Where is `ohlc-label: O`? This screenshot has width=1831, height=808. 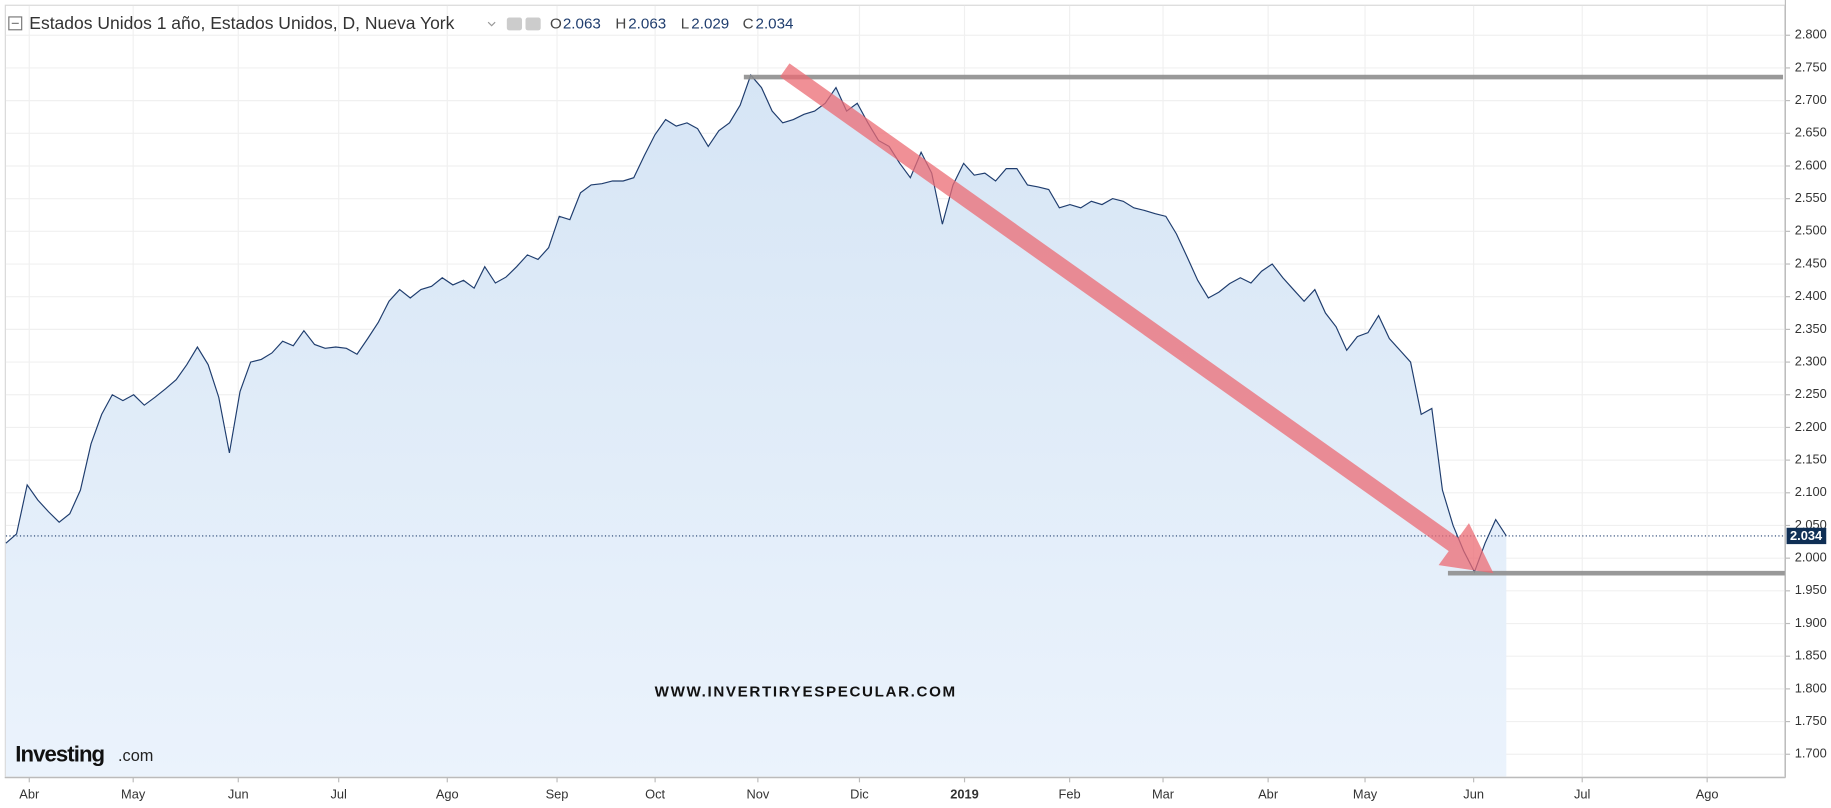 ohlc-label: O is located at coordinates (556, 24).